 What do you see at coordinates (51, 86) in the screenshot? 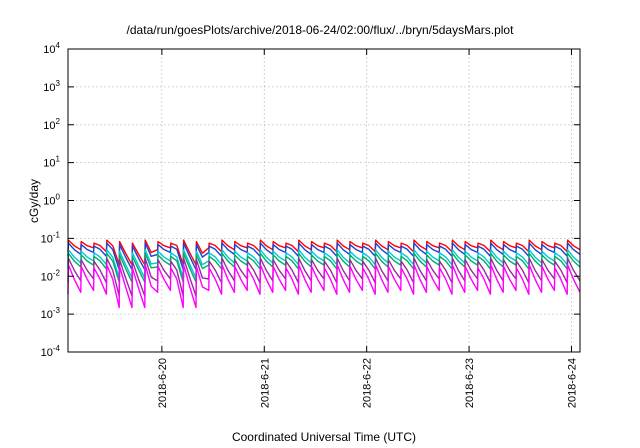
I see `y-tick-label: 10³` at bounding box center [51, 86].